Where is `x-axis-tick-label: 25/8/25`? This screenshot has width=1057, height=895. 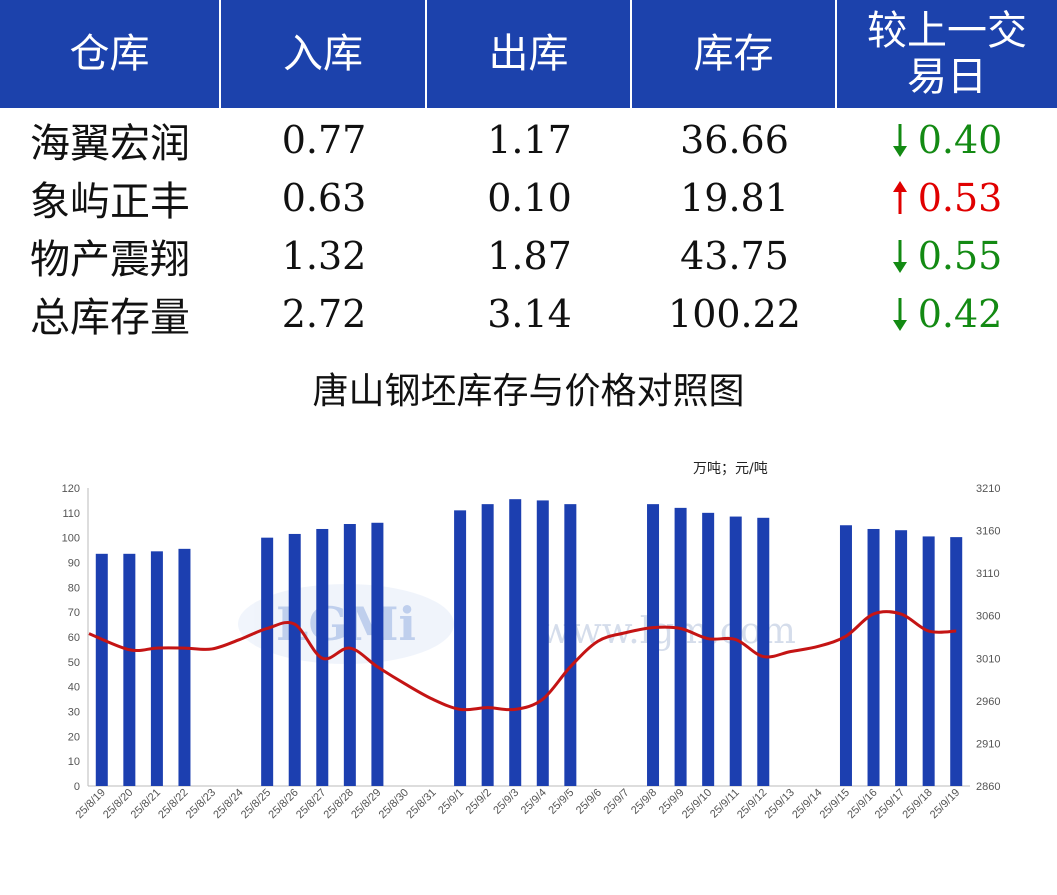
x-axis-tick-label: 25/8/25 is located at coordinates (256, 804).